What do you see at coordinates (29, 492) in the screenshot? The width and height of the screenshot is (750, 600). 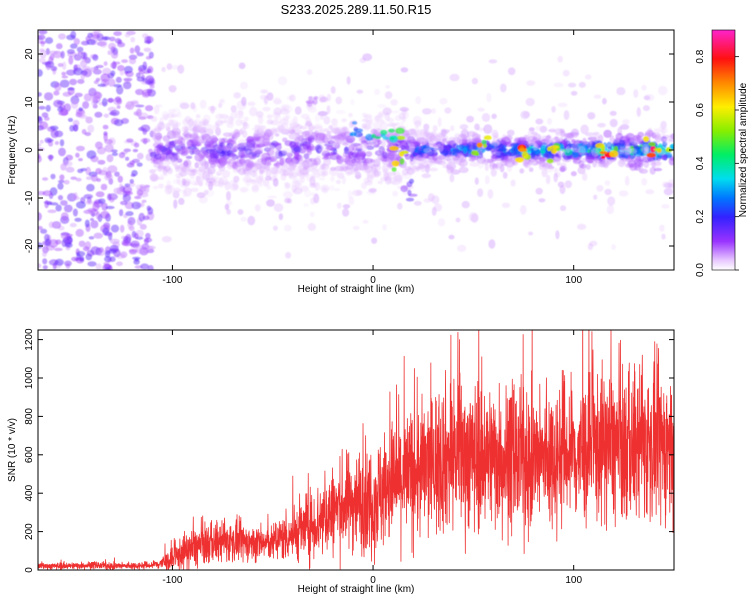 I see `snr-y-tick-label: 400` at bounding box center [29, 492].